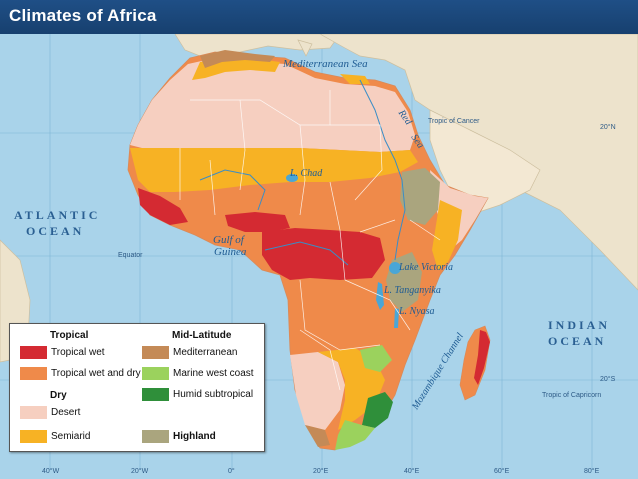  What do you see at coordinates (577, 341) in the screenshot?
I see `label-indian-ocean-2: OCEAN` at bounding box center [577, 341].